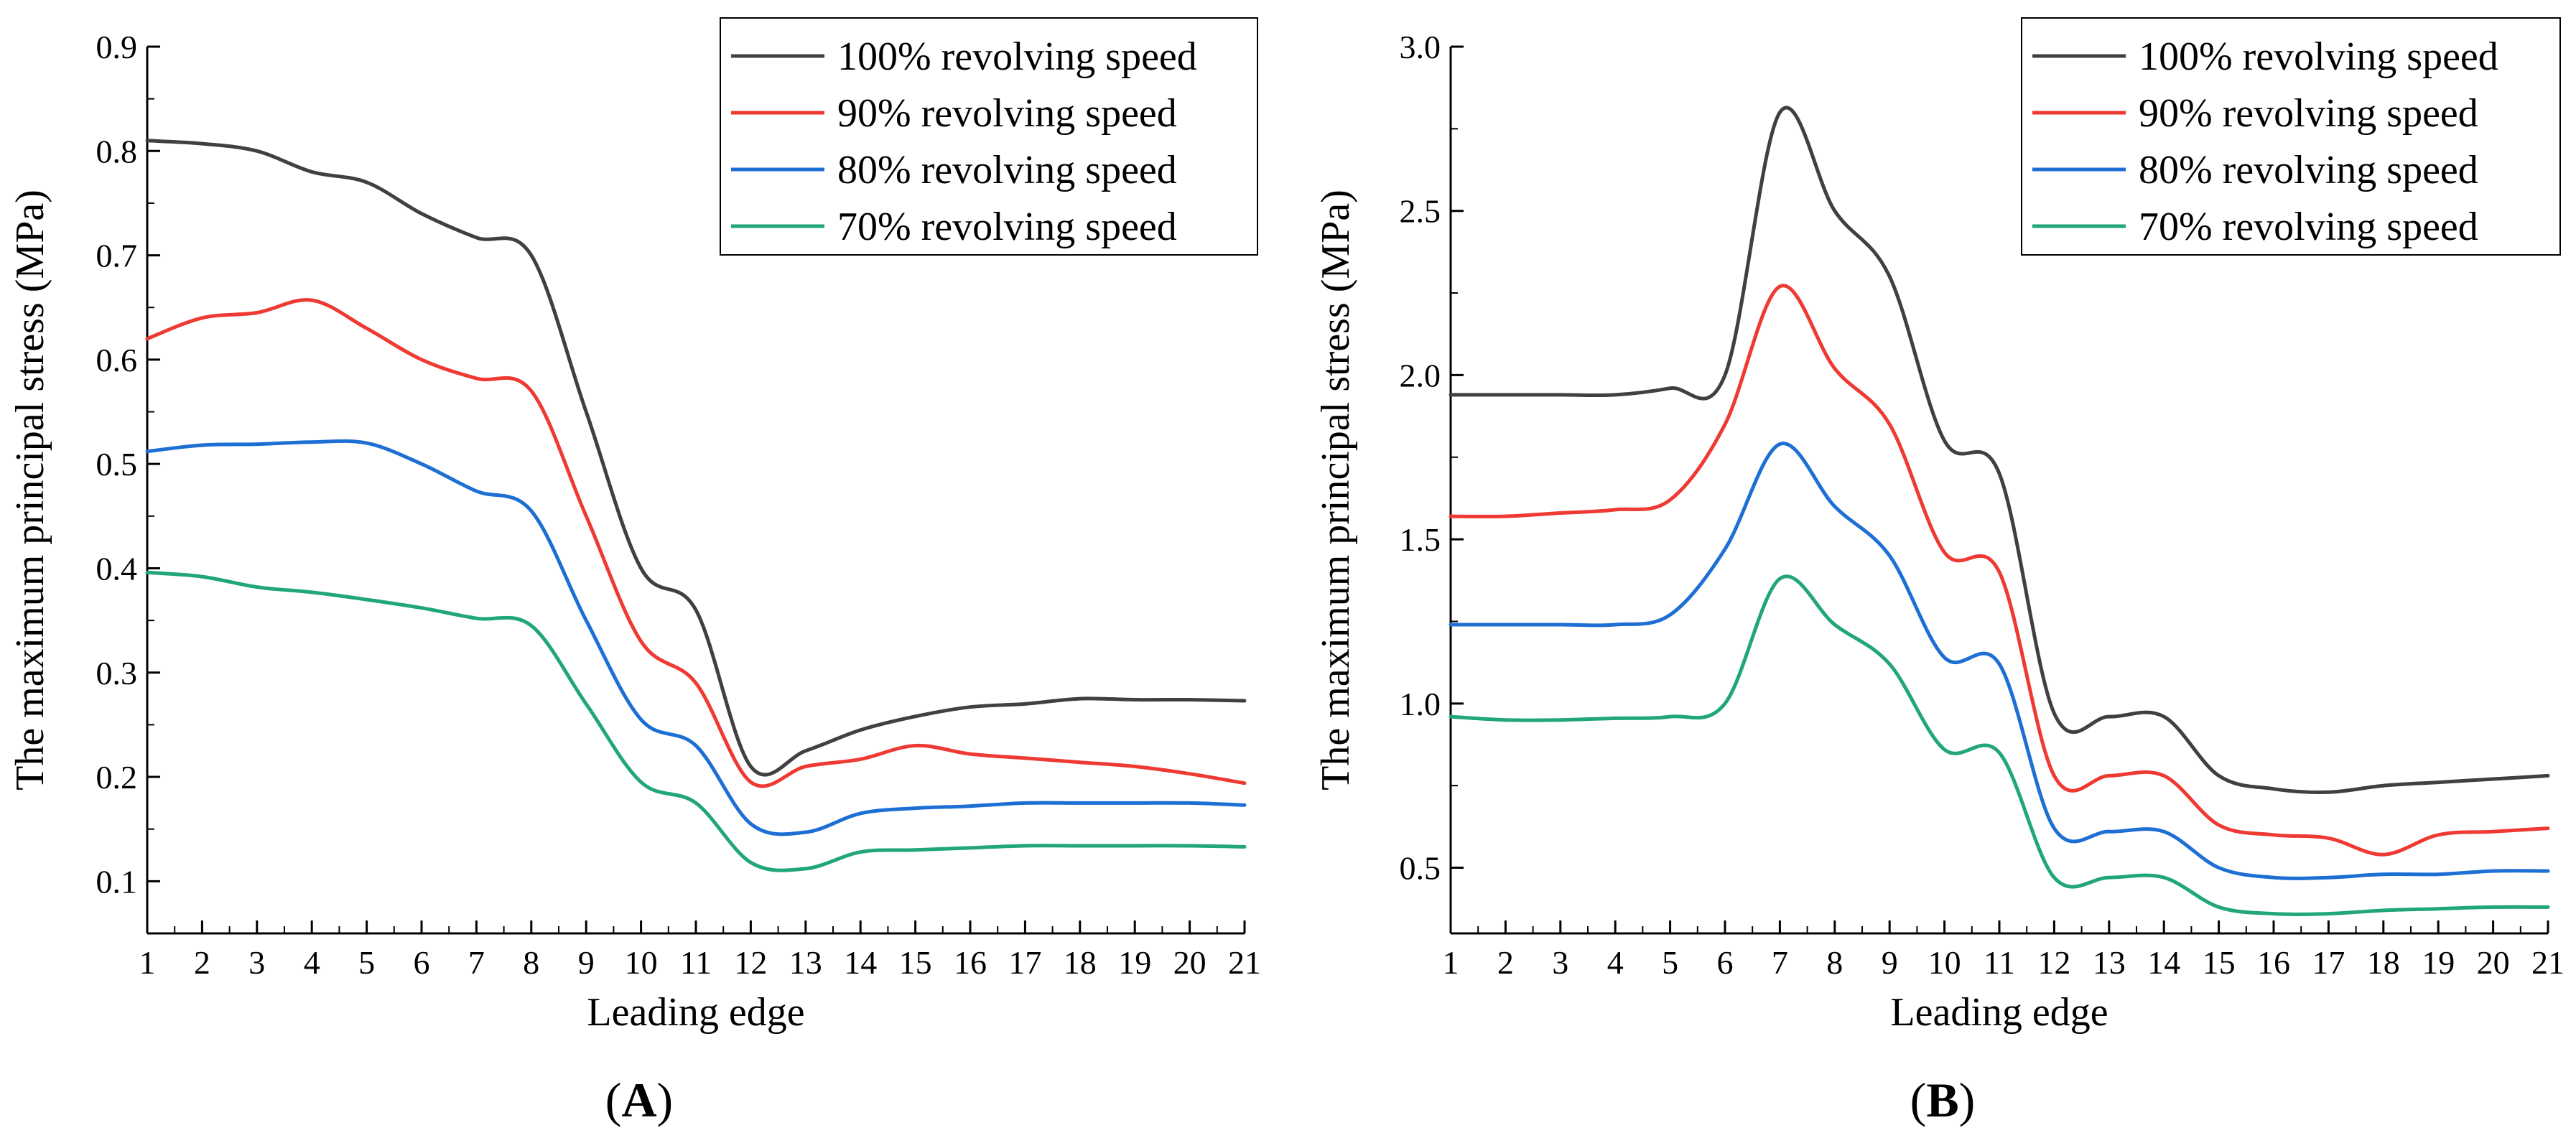 Image resolution: width=2576 pixels, height=1133 pixels. Describe the element at coordinates (117, 360) in the screenshot. I see `y-tick-label: 0.6` at that location.